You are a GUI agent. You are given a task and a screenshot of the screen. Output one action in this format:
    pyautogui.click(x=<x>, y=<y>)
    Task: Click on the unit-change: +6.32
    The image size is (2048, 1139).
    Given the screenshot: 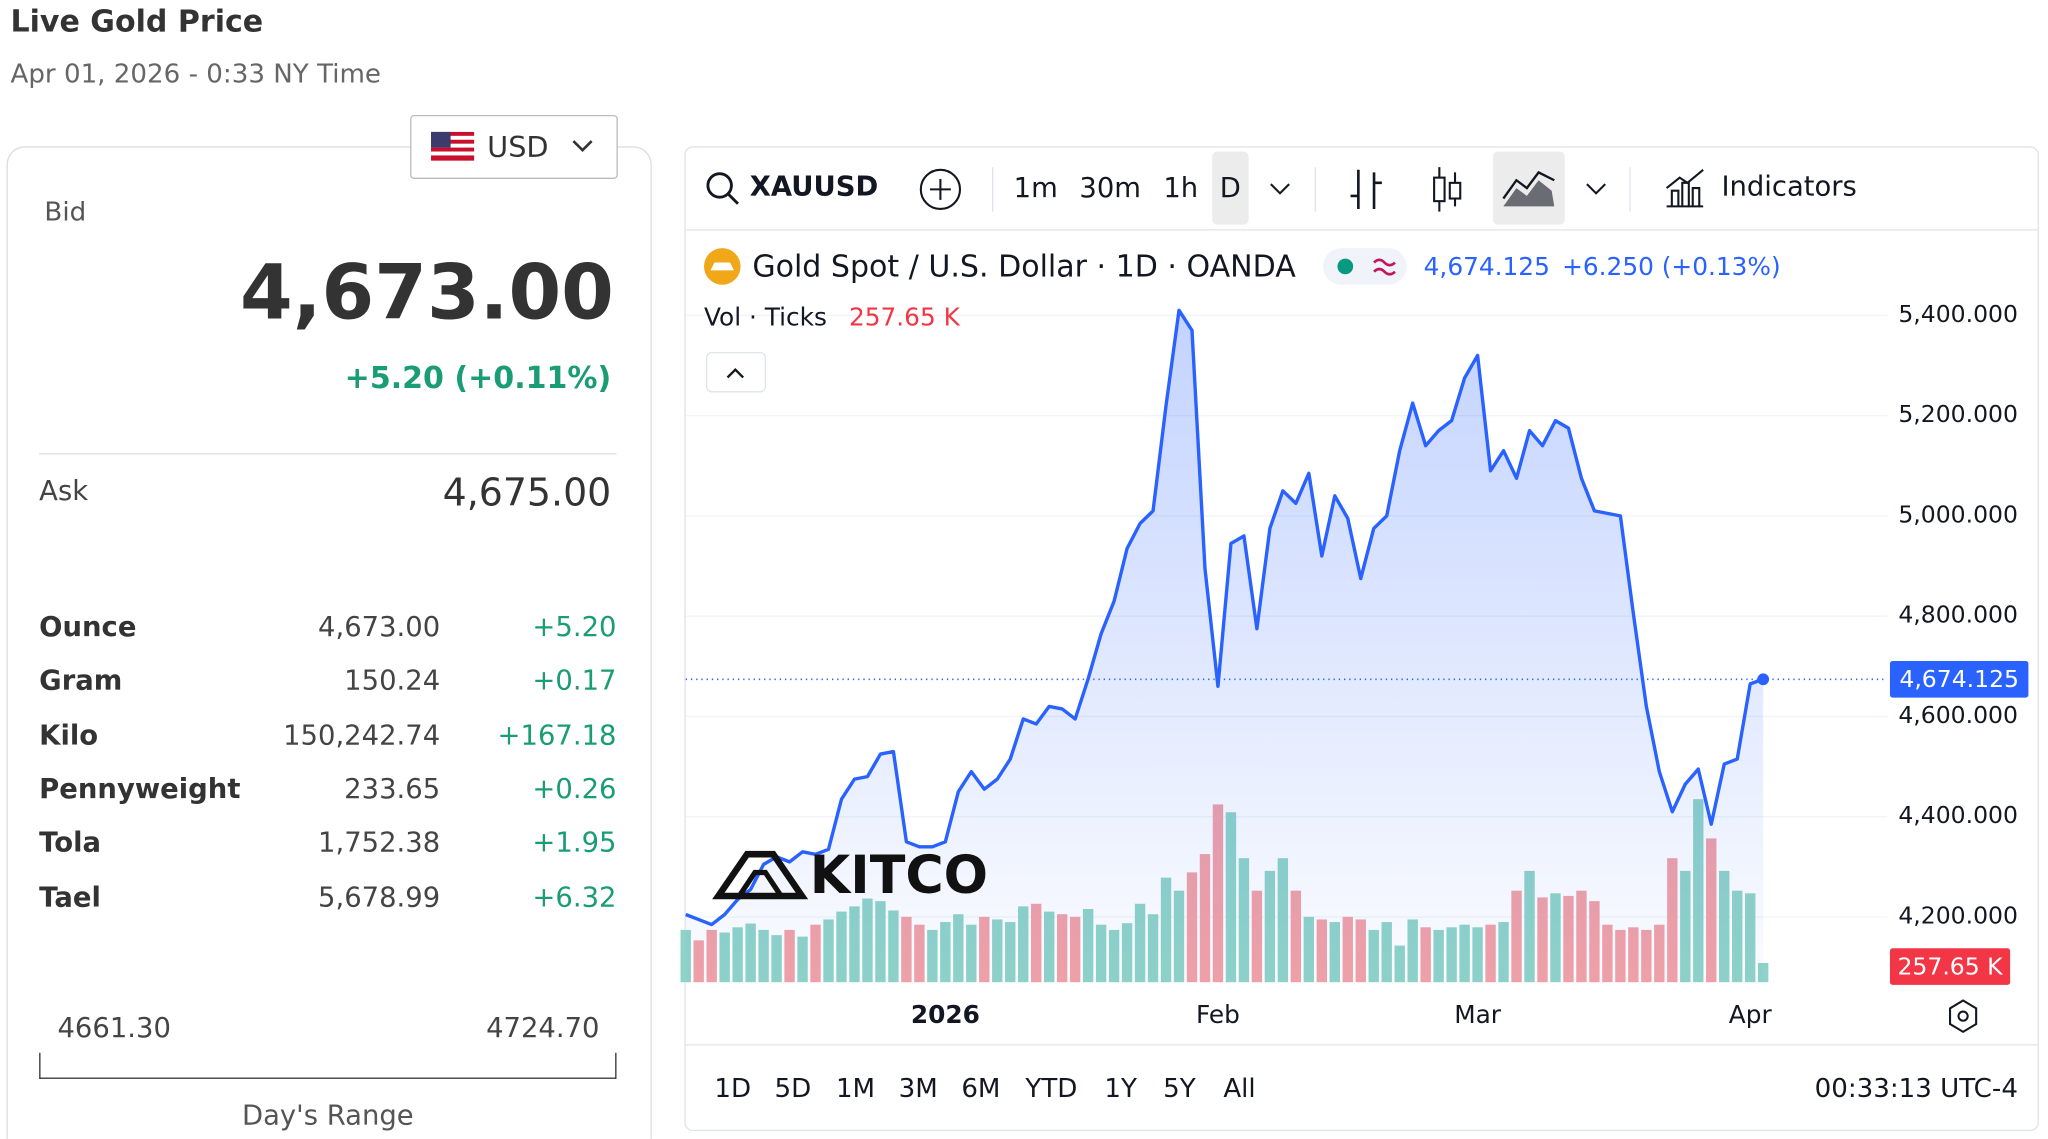 What is the action you would take?
    pyautogui.click(x=574, y=896)
    